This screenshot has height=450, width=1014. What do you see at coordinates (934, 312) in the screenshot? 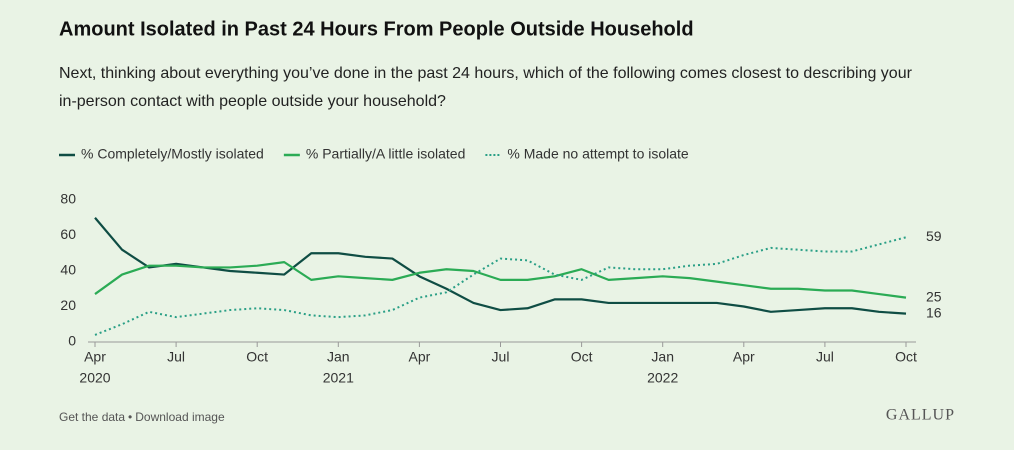
I see `end-label: 16` at bounding box center [934, 312].